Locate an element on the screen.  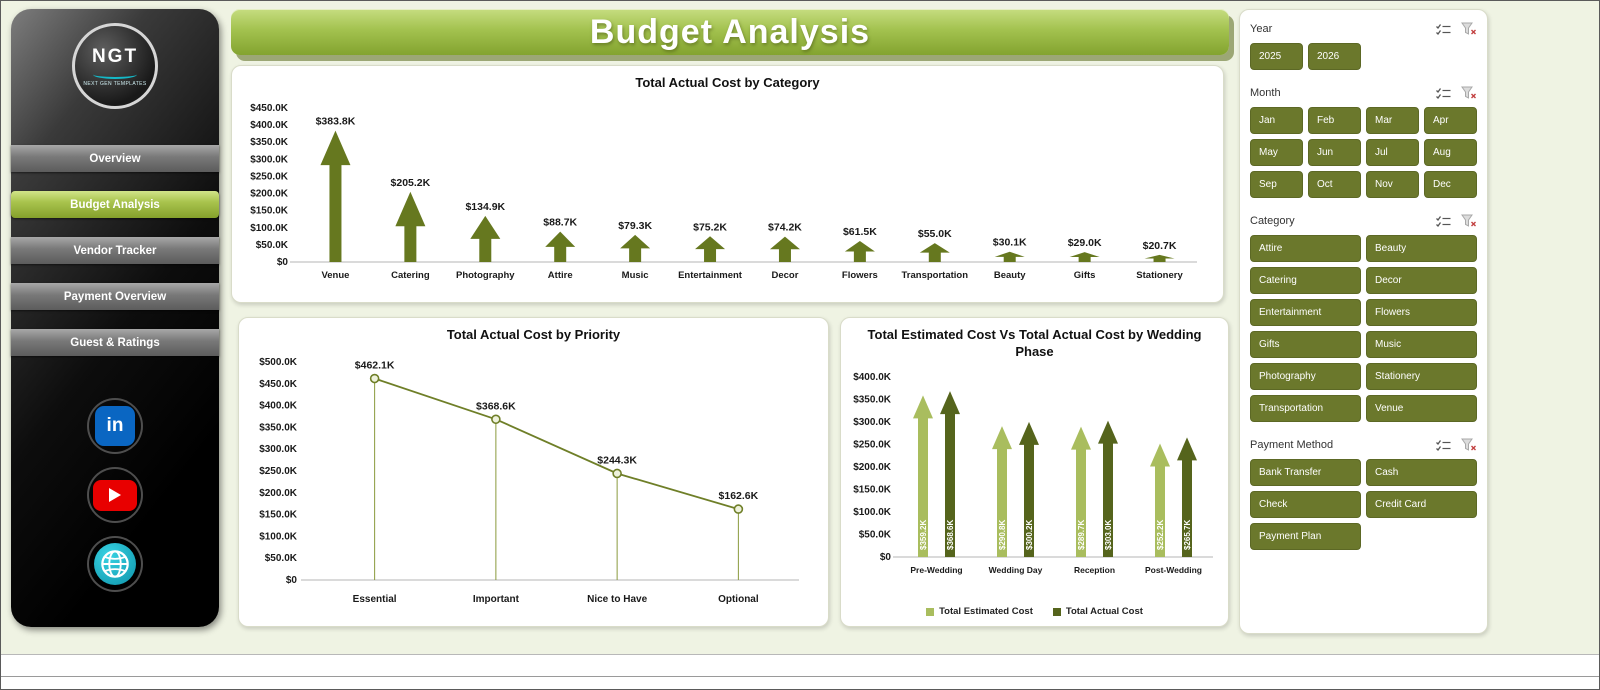
slicer-button-aug: Aug is located at coordinates (1450, 152).